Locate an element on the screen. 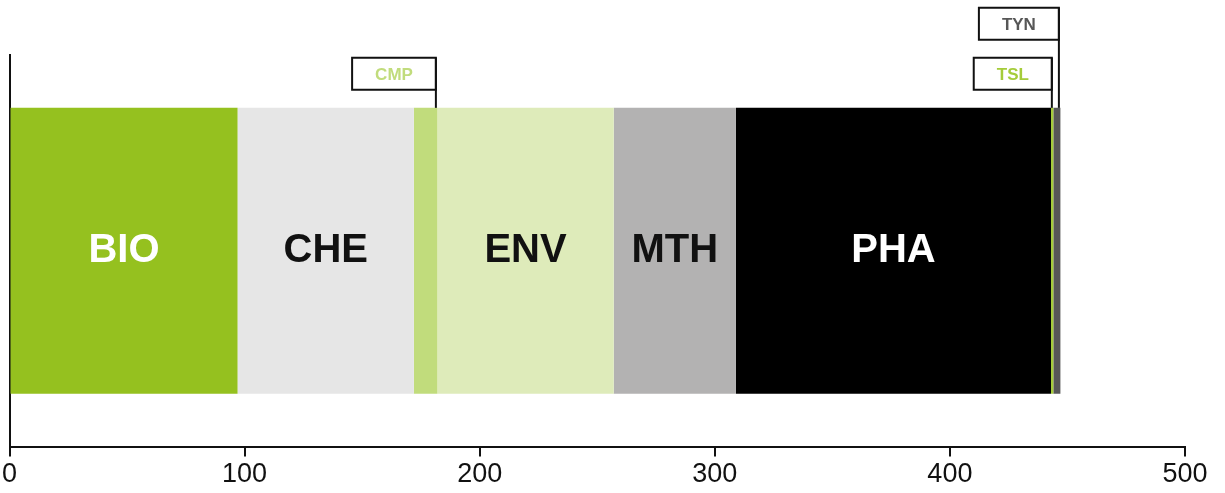 The height and width of the screenshot is (493, 1225). series-label: CHE is located at coordinates (325, 247).